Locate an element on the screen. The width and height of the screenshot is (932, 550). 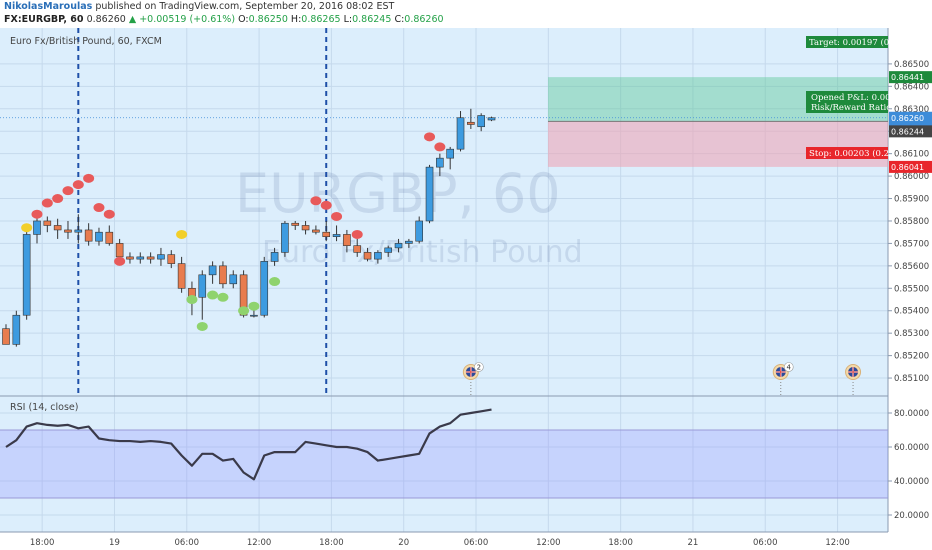
price-change: ▲ +0.00519 (+0.61%) is located at coordinates (182, 19).